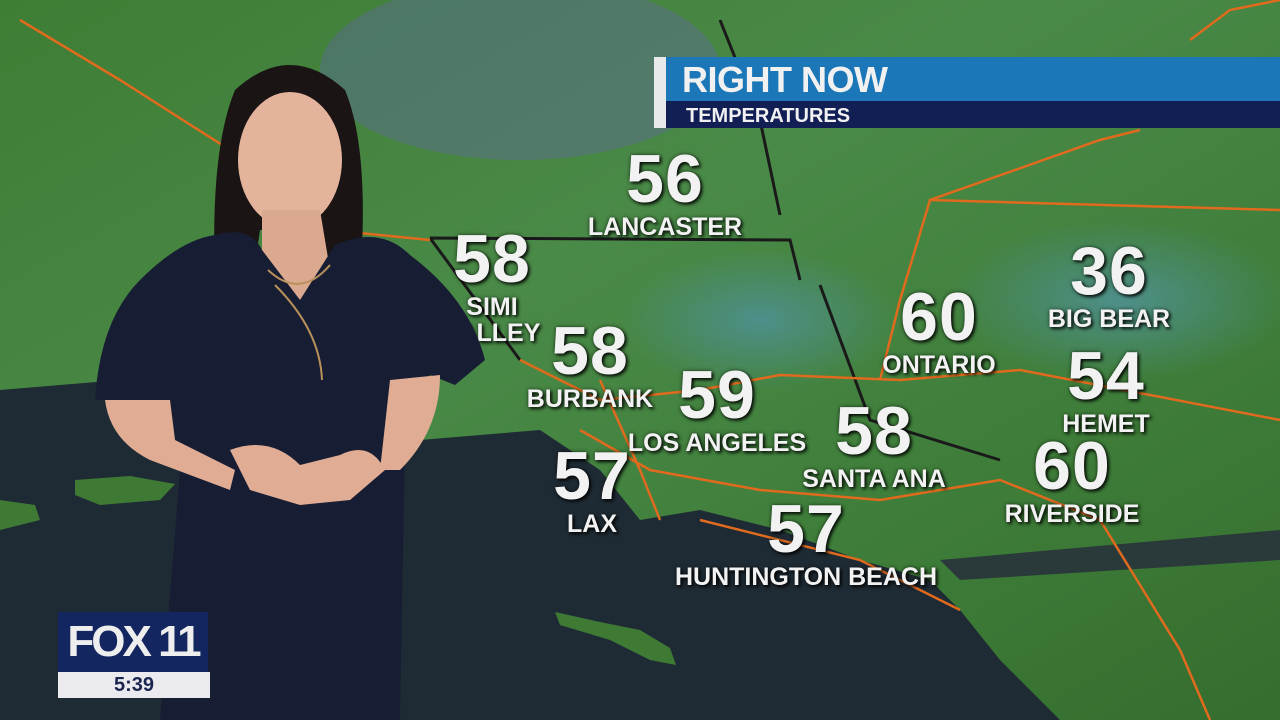 This screenshot has height=720, width=1280. Describe the element at coordinates (874, 479) in the screenshot. I see `city-name: SANTA ANA` at that location.